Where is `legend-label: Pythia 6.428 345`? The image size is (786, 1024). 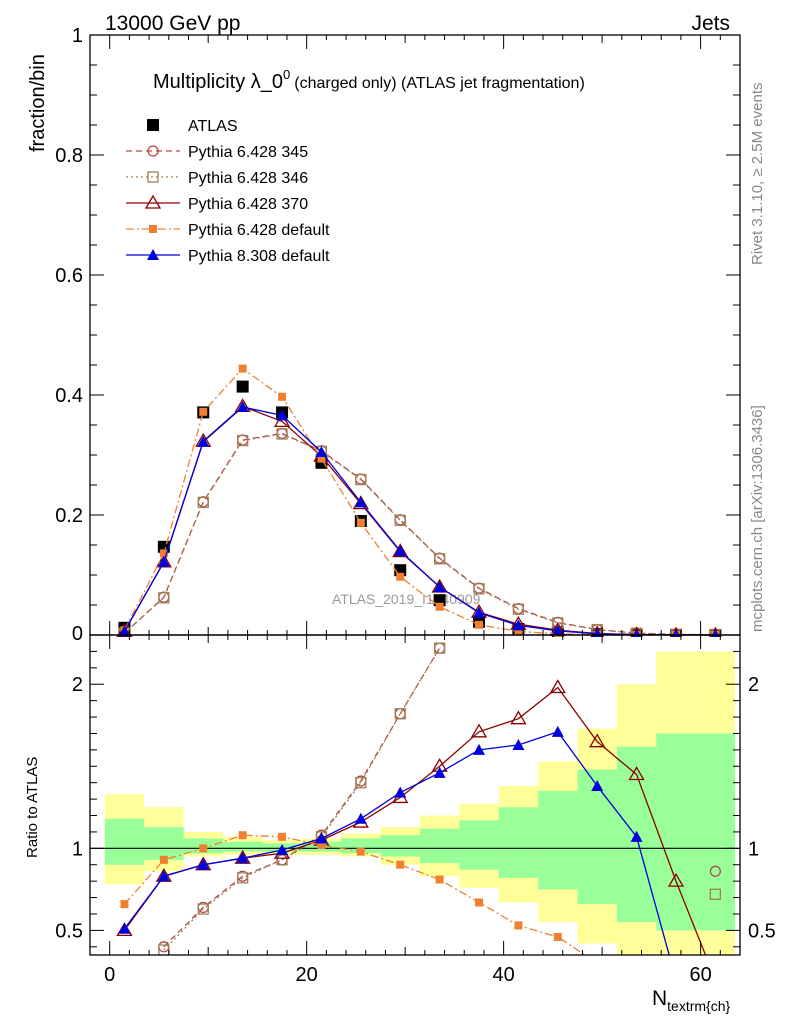 legend-label: Pythia 6.428 345 is located at coordinates (248, 152).